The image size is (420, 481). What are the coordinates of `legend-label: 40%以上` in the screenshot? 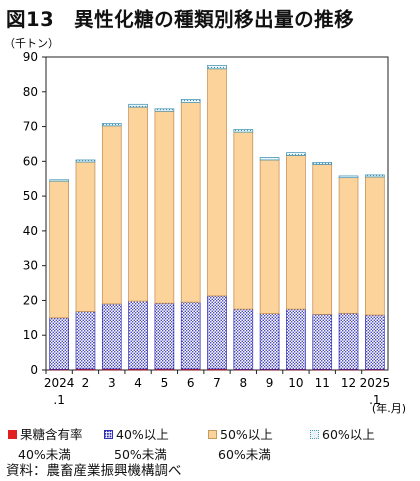 It's located at (142, 434).